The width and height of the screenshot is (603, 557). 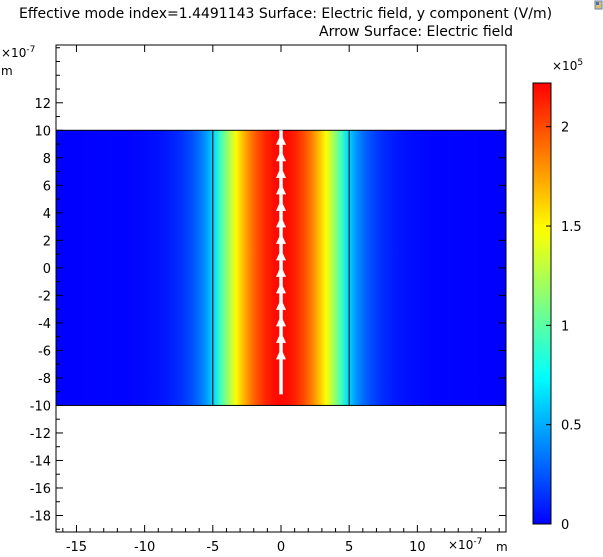 I want to click on x-axis-unit: m, so click(x=502, y=547).